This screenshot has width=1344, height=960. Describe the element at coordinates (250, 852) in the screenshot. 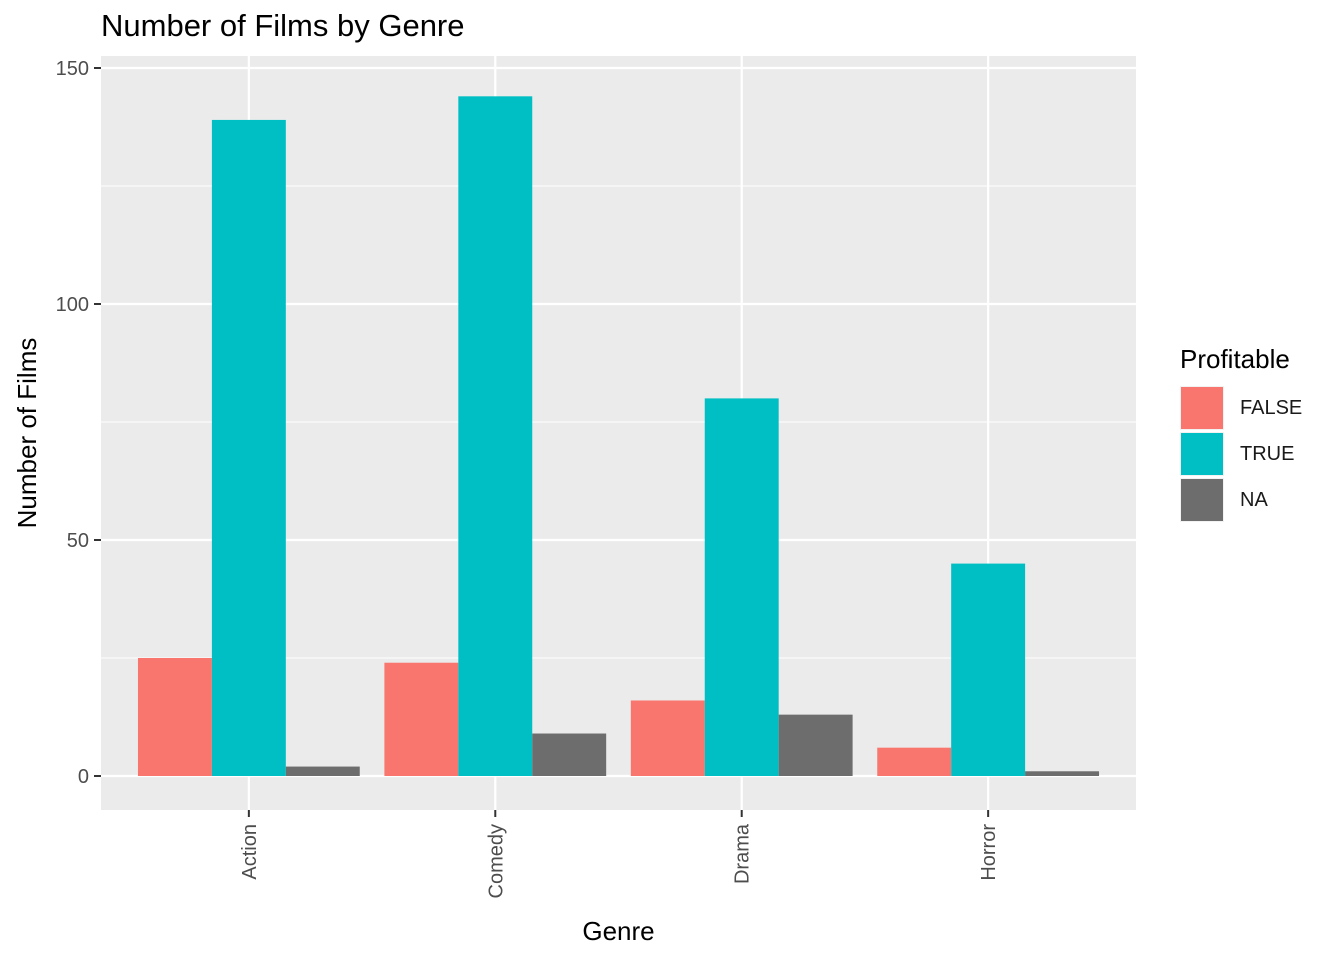

I see `x-tick-label-action: Action` at that location.